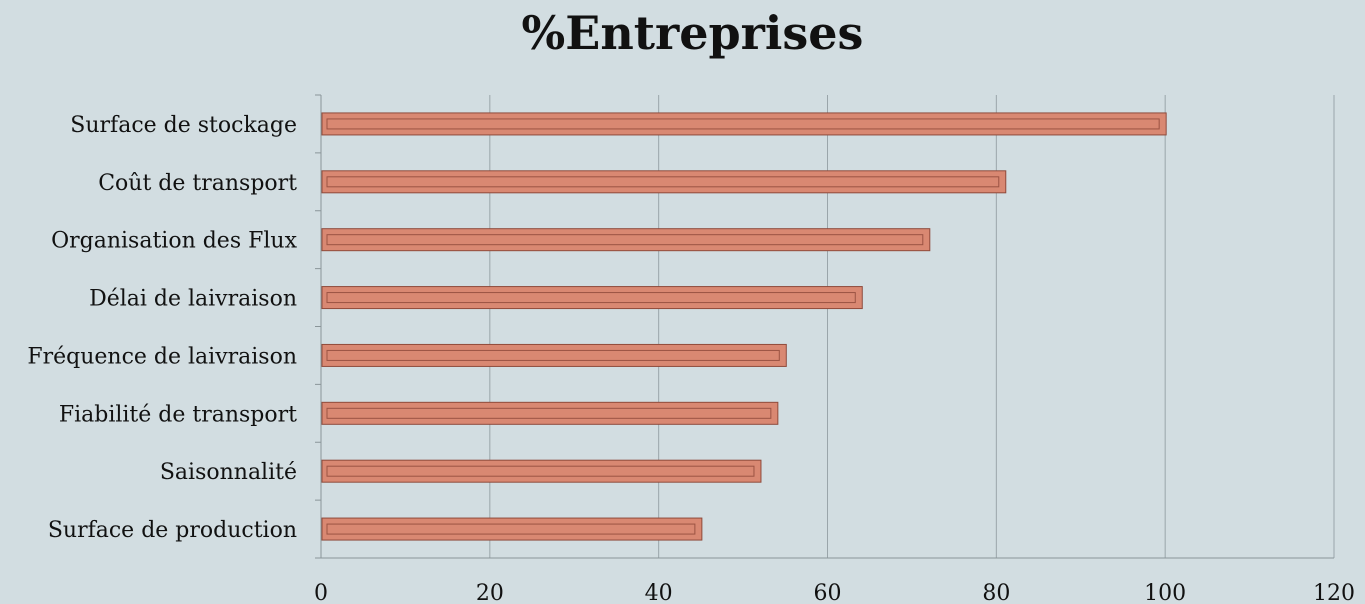 This screenshot has height=604, width=1365. What do you see at coordinates (162, 356) in the screenshot?
I see `category-label: Fréquence de laivraison` at bounding box center [162, 356].